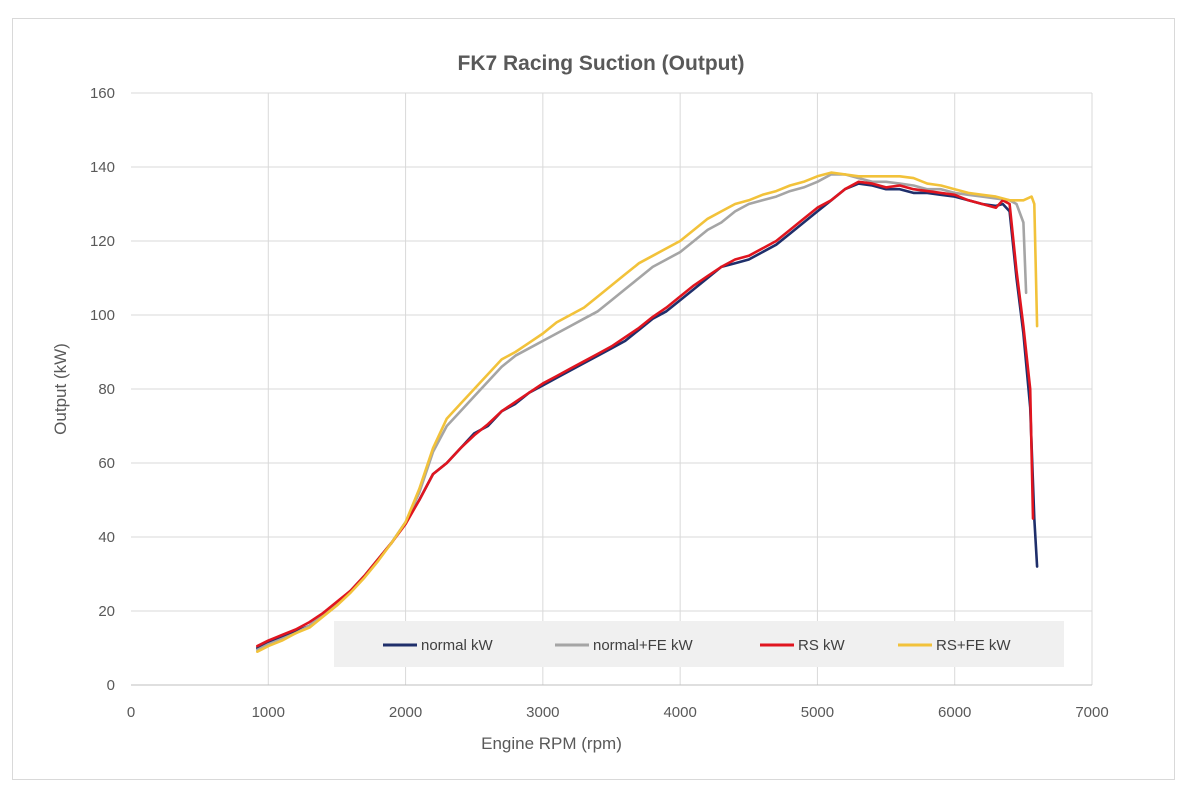 This screenshot has height=800, width=1189. Describe the element at coordinates (102, 167) in the screenshot. I see `y-tick-label: 140` at that location.